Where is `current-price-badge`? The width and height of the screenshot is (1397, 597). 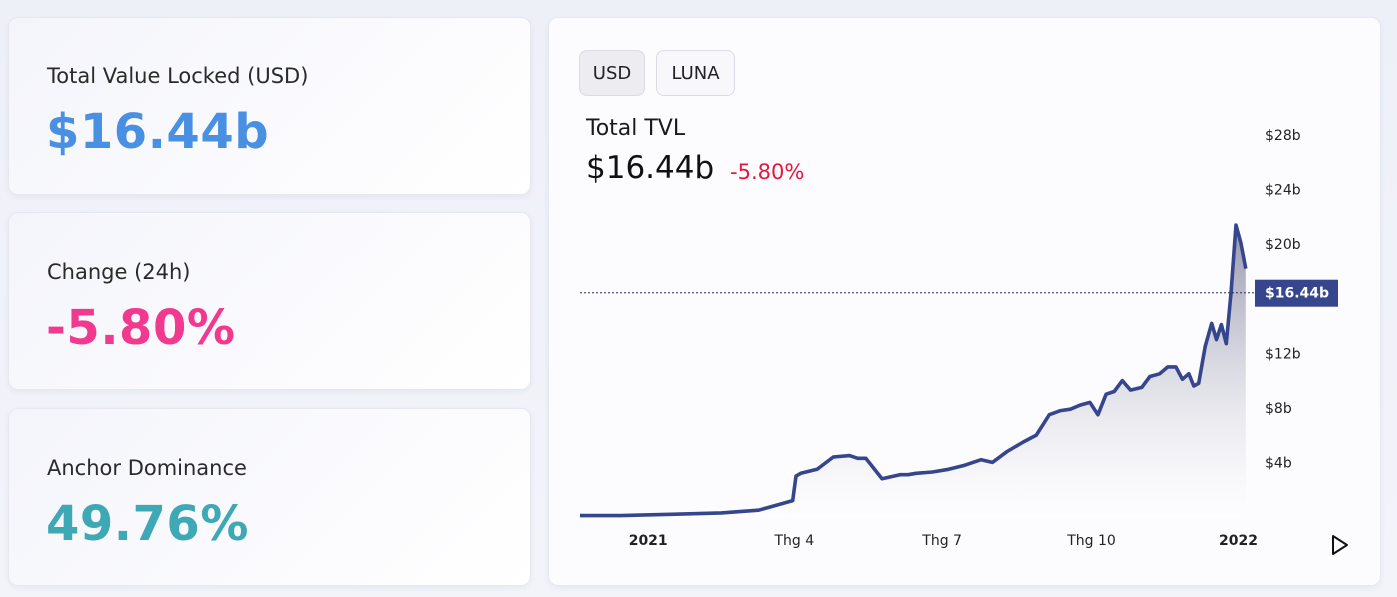 current-price-badge is located at coordinates (1296, 293).